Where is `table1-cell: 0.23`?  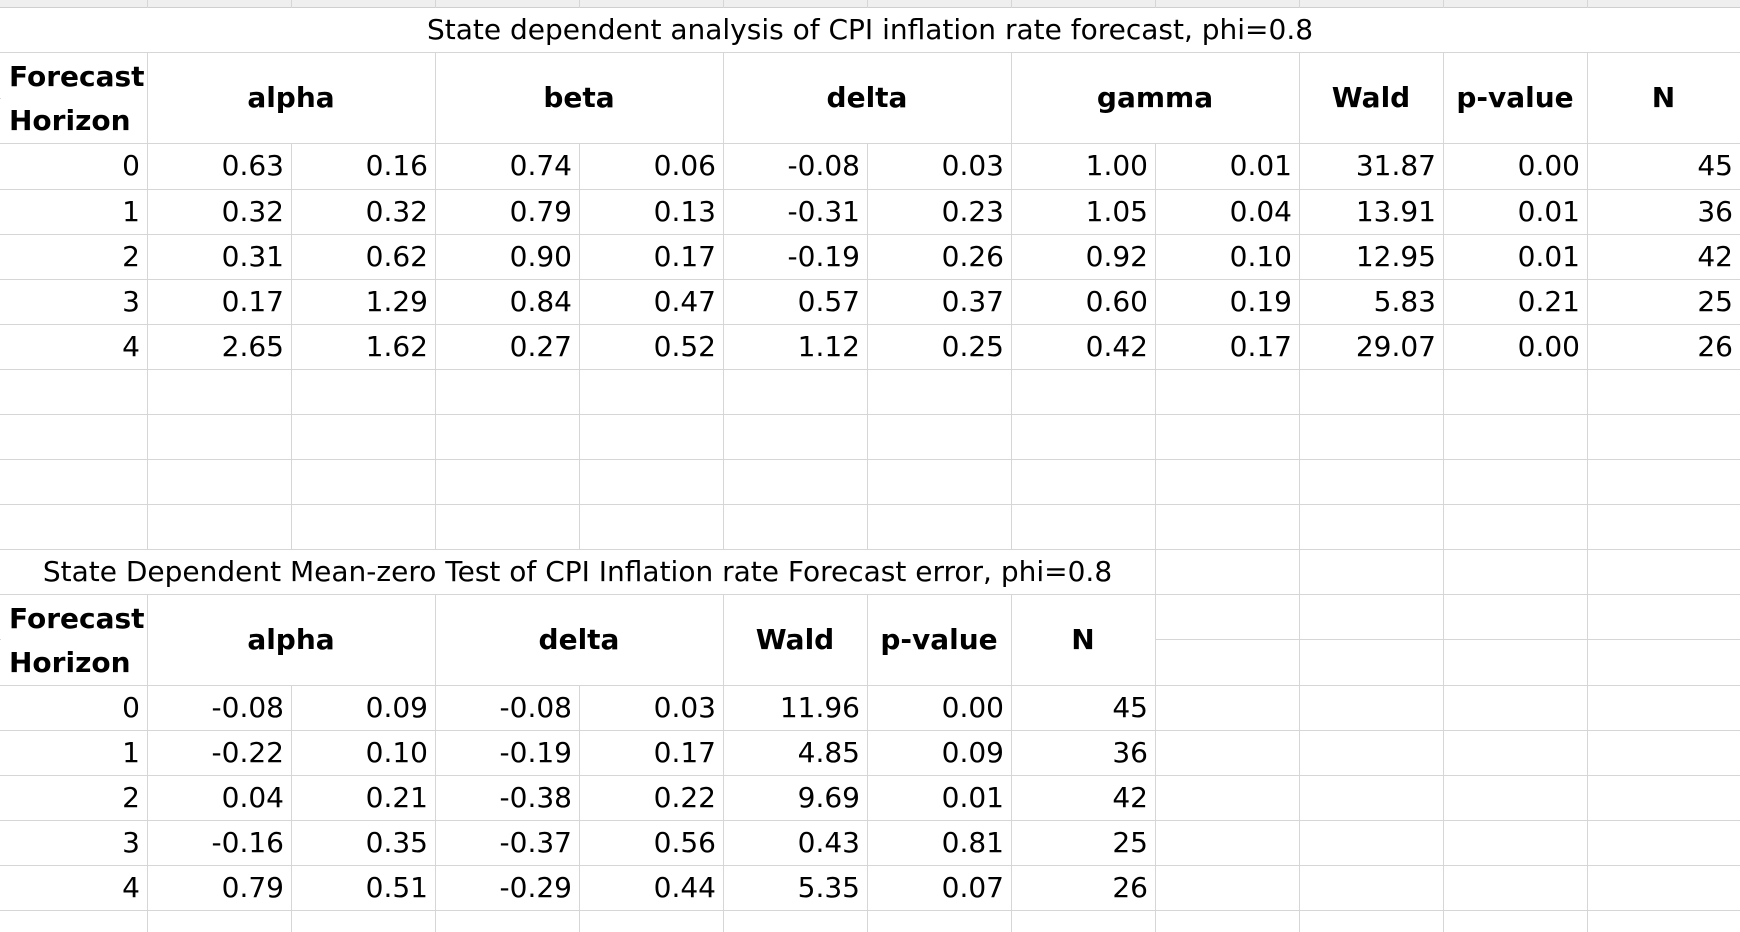
table1-cell: 0.23 is located at coordinates (972, 211).